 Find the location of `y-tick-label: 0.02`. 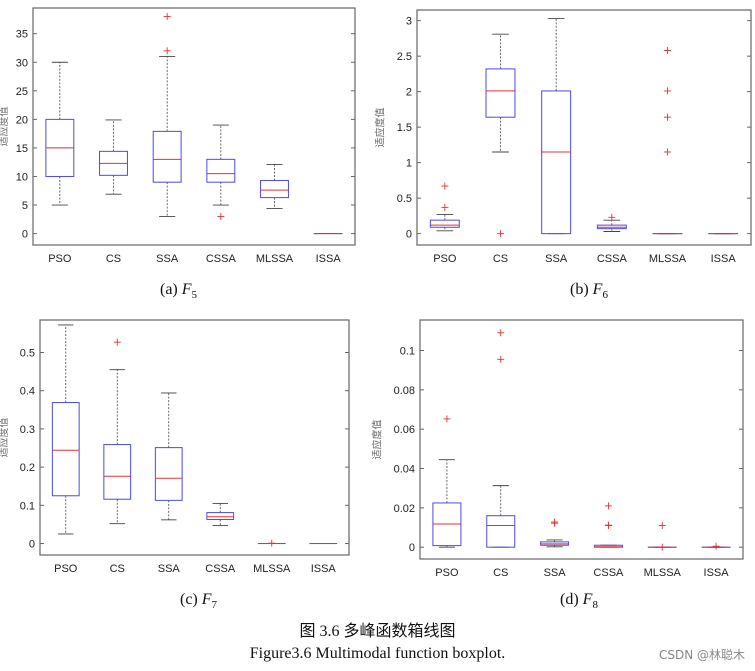

y-tick-label: 0.02 is located at coordinates (404, 509).